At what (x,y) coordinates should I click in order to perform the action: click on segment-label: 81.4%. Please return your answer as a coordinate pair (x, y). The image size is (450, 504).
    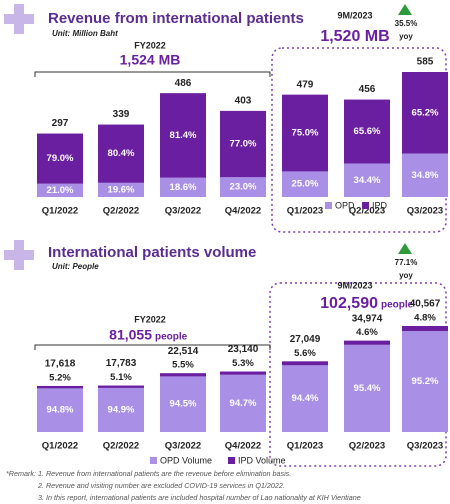
    Looking at the image, I should click on (183, 135).